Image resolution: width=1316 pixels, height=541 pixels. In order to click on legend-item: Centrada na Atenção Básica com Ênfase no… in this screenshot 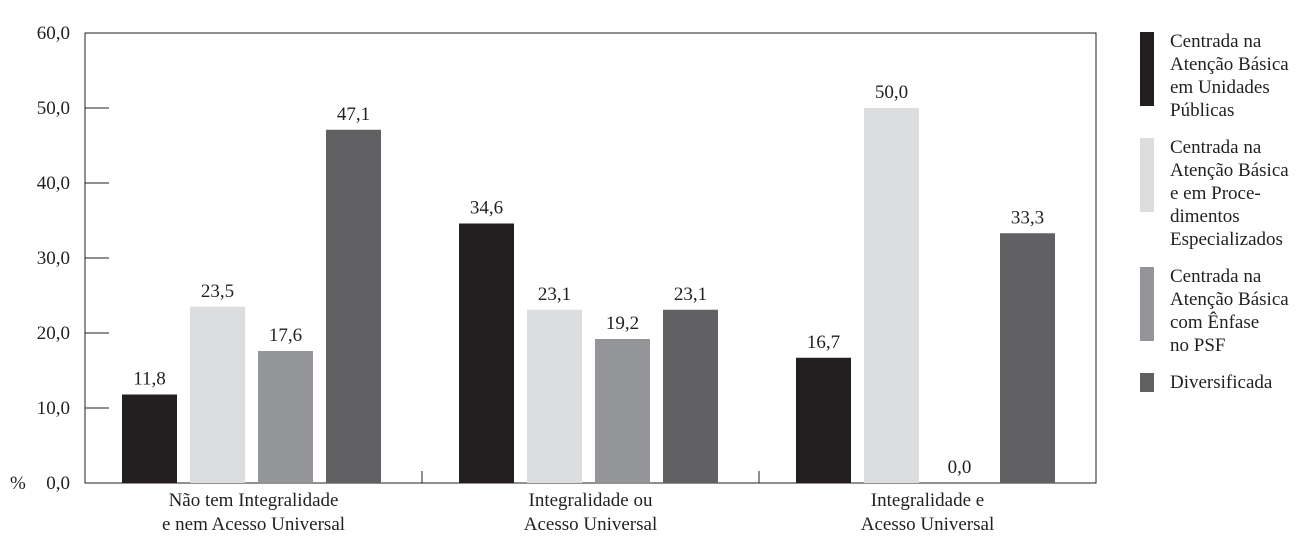, I will do `click(1228, 311)`.